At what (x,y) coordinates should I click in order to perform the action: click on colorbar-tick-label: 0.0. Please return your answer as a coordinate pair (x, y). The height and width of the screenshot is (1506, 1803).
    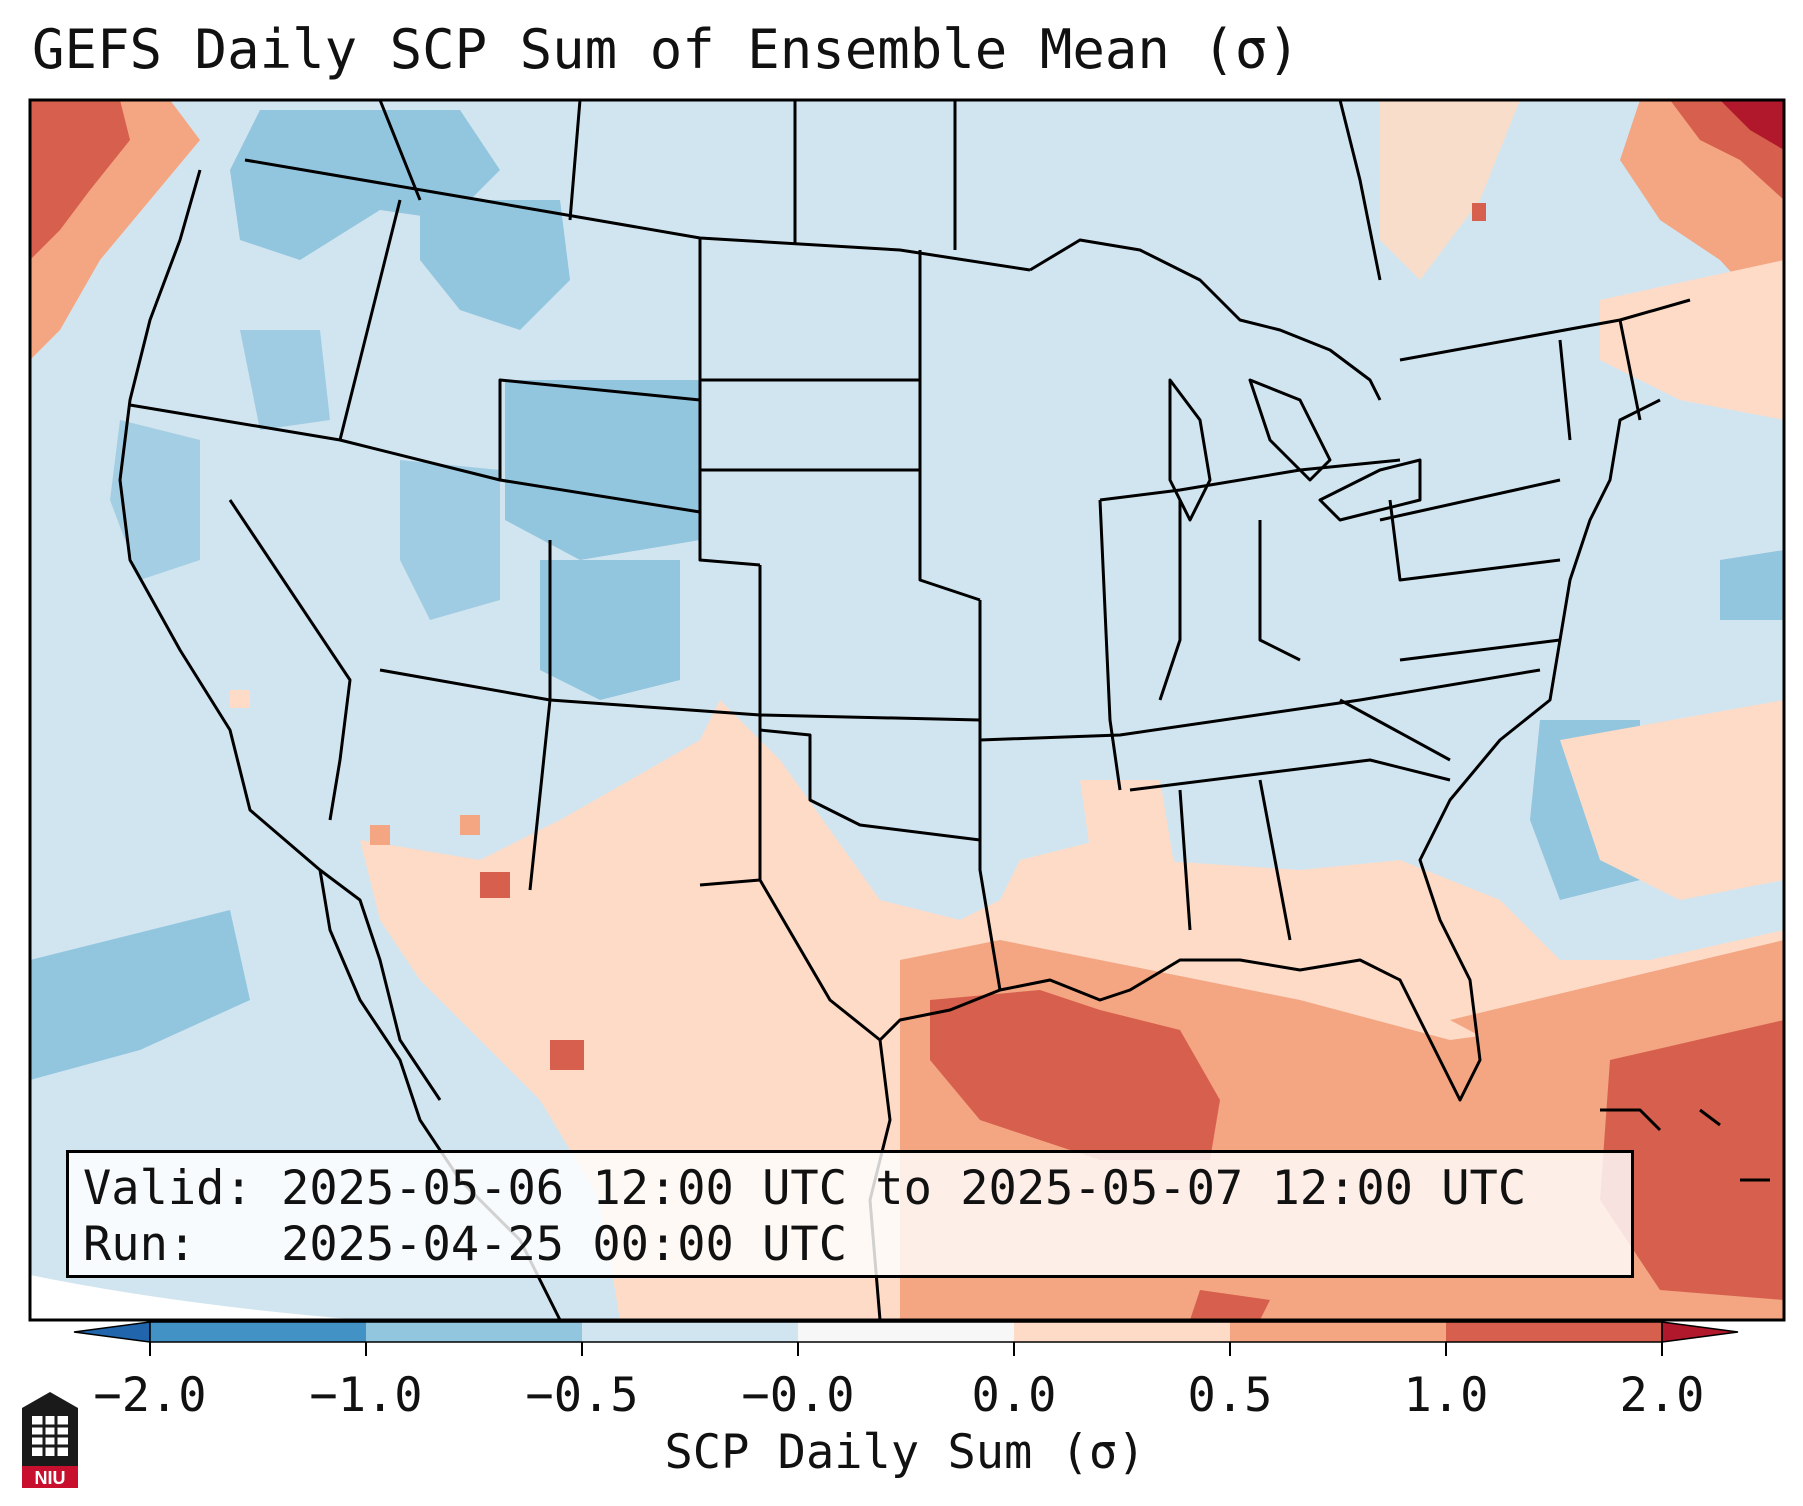
    Looking at the image, I should click on (1014, 1395).